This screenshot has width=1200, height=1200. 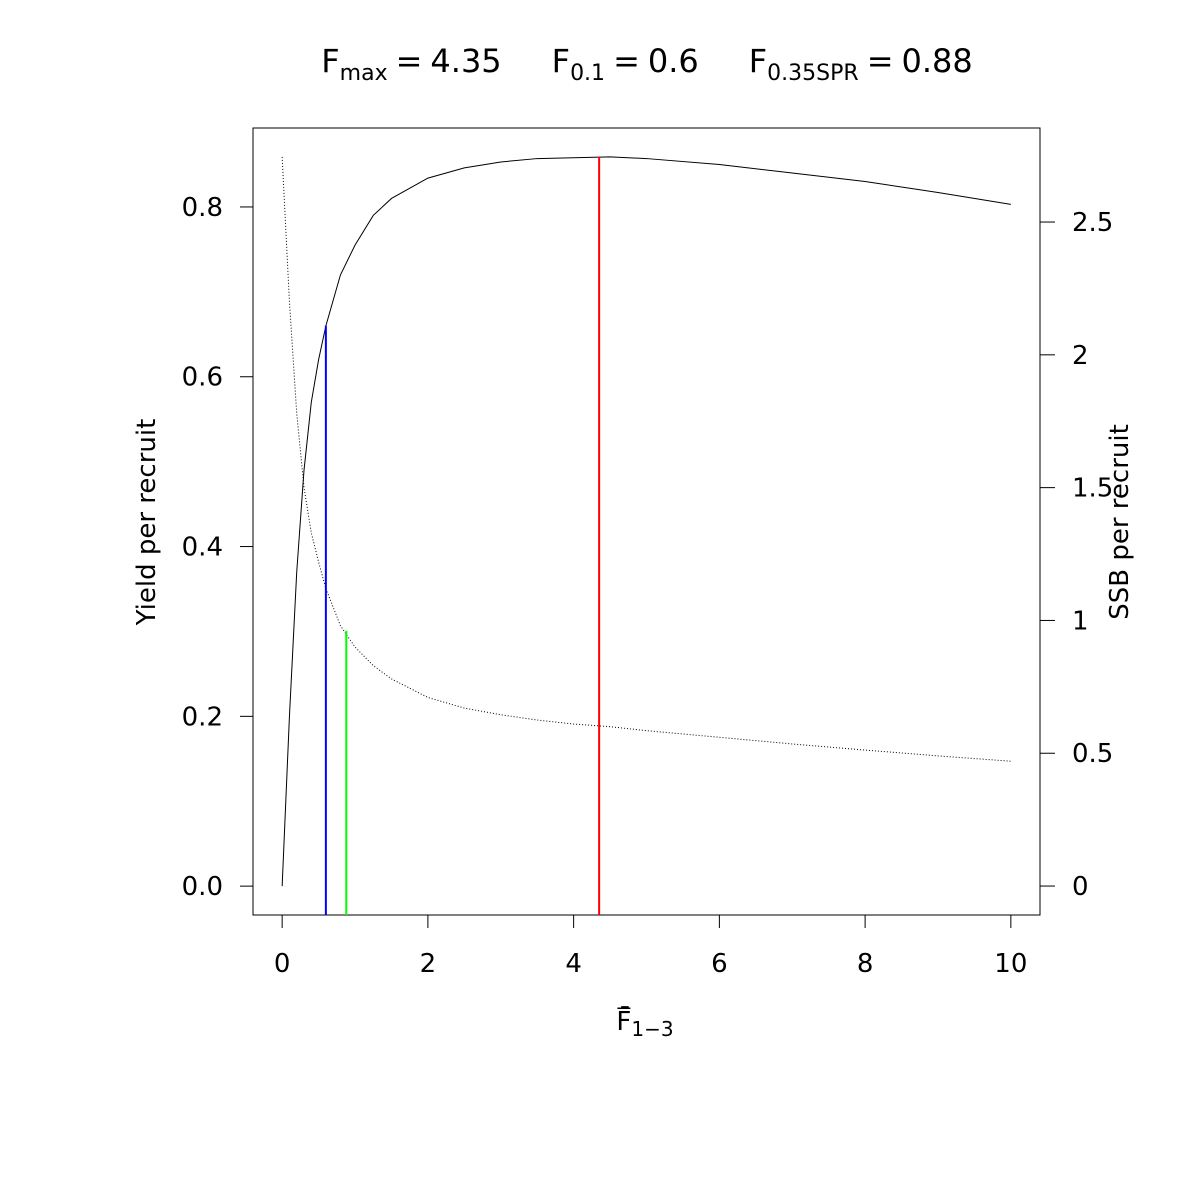 I want to click on y2-axis-label: SSB per recruit, so click(x=1120, y=522).